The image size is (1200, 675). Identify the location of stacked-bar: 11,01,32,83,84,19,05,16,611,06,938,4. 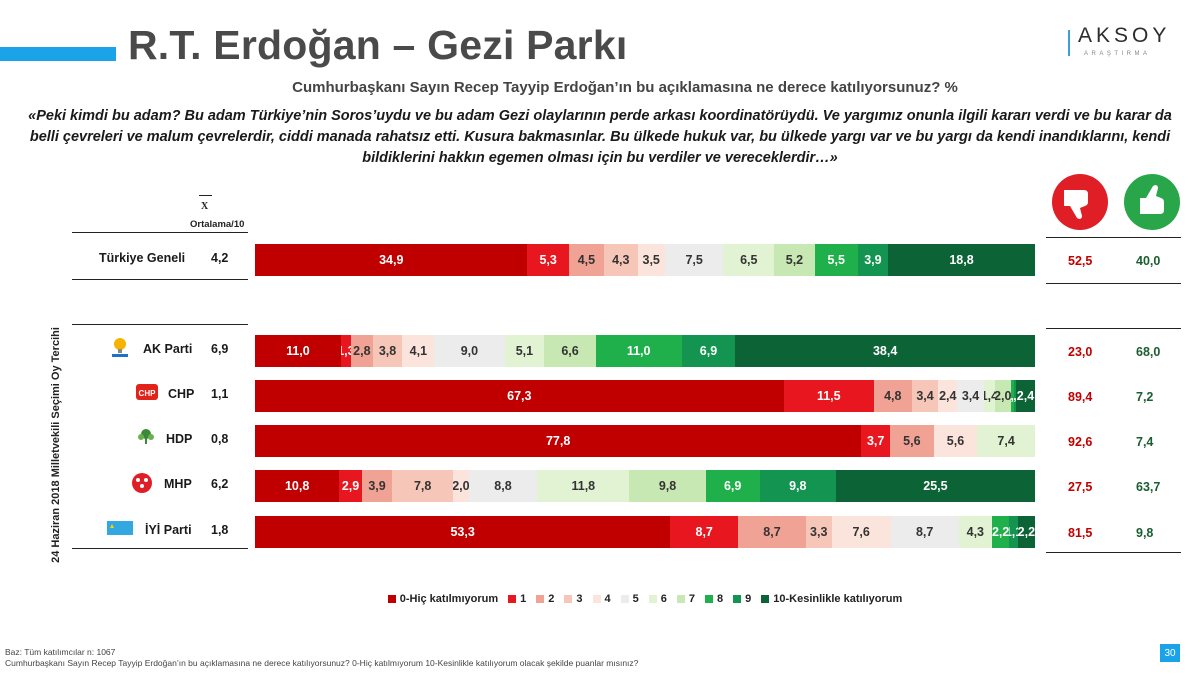
(645, 351).